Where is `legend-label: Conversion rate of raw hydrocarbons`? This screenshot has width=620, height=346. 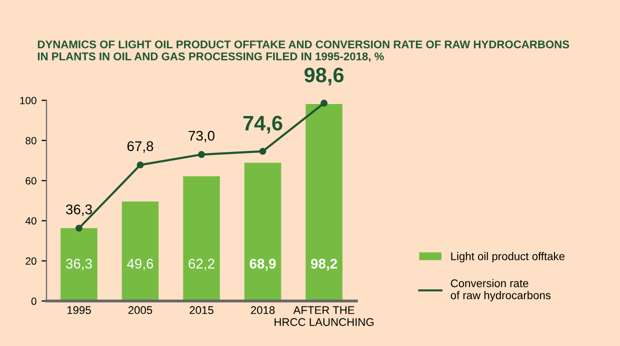 legend-label: Conversion rate of raw hydrocarbons is located at coordinates (500, 290).